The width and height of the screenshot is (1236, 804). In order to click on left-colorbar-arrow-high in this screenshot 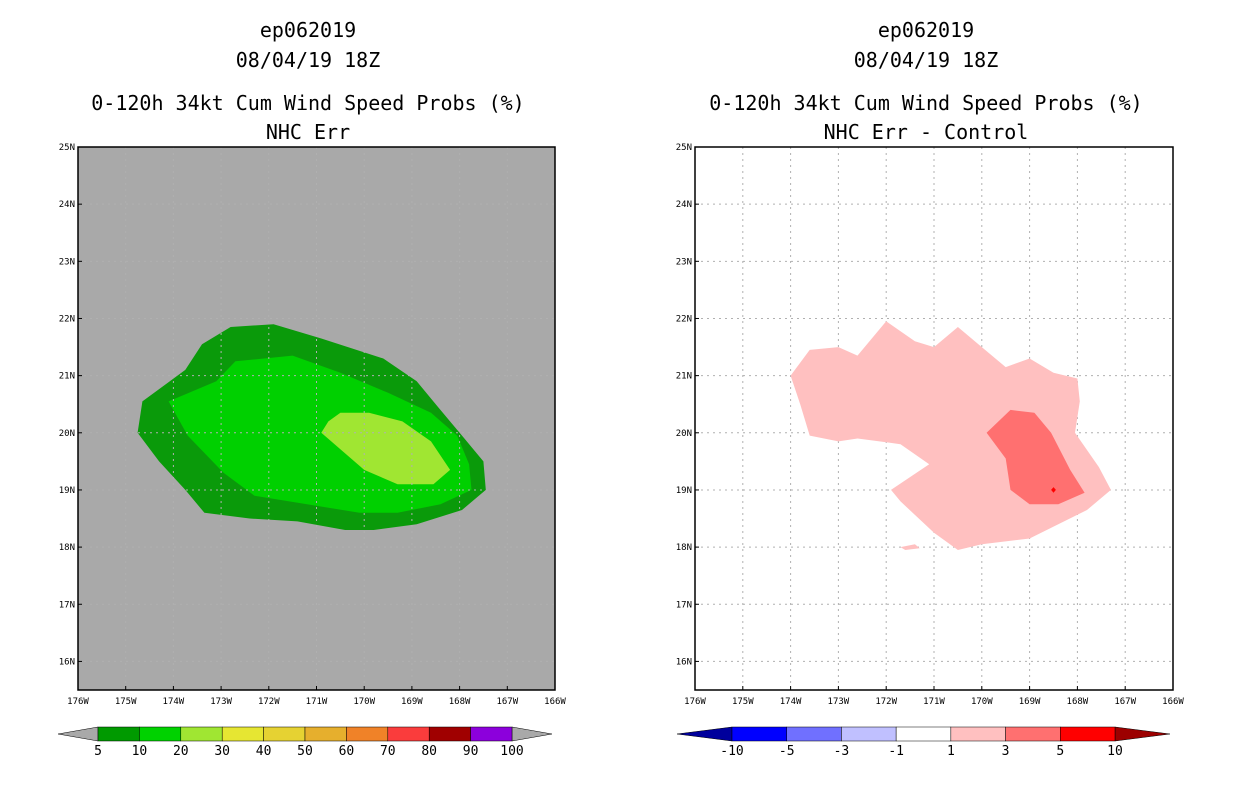, I will do `click(532, 734)`.